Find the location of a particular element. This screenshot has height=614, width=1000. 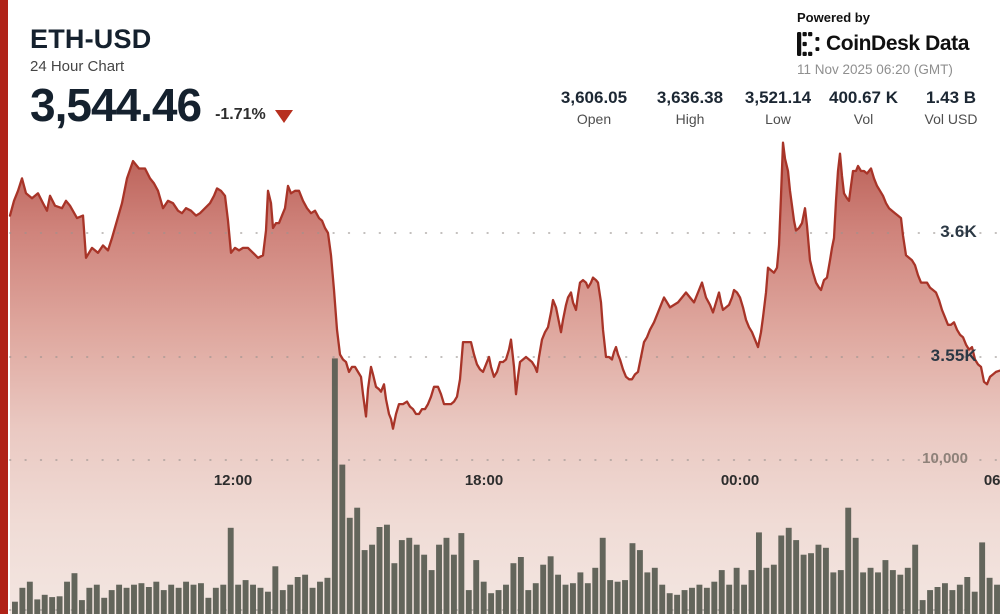

stat-vol-usd: 1.43 B Vol USD is located at coordinates (951, 107).